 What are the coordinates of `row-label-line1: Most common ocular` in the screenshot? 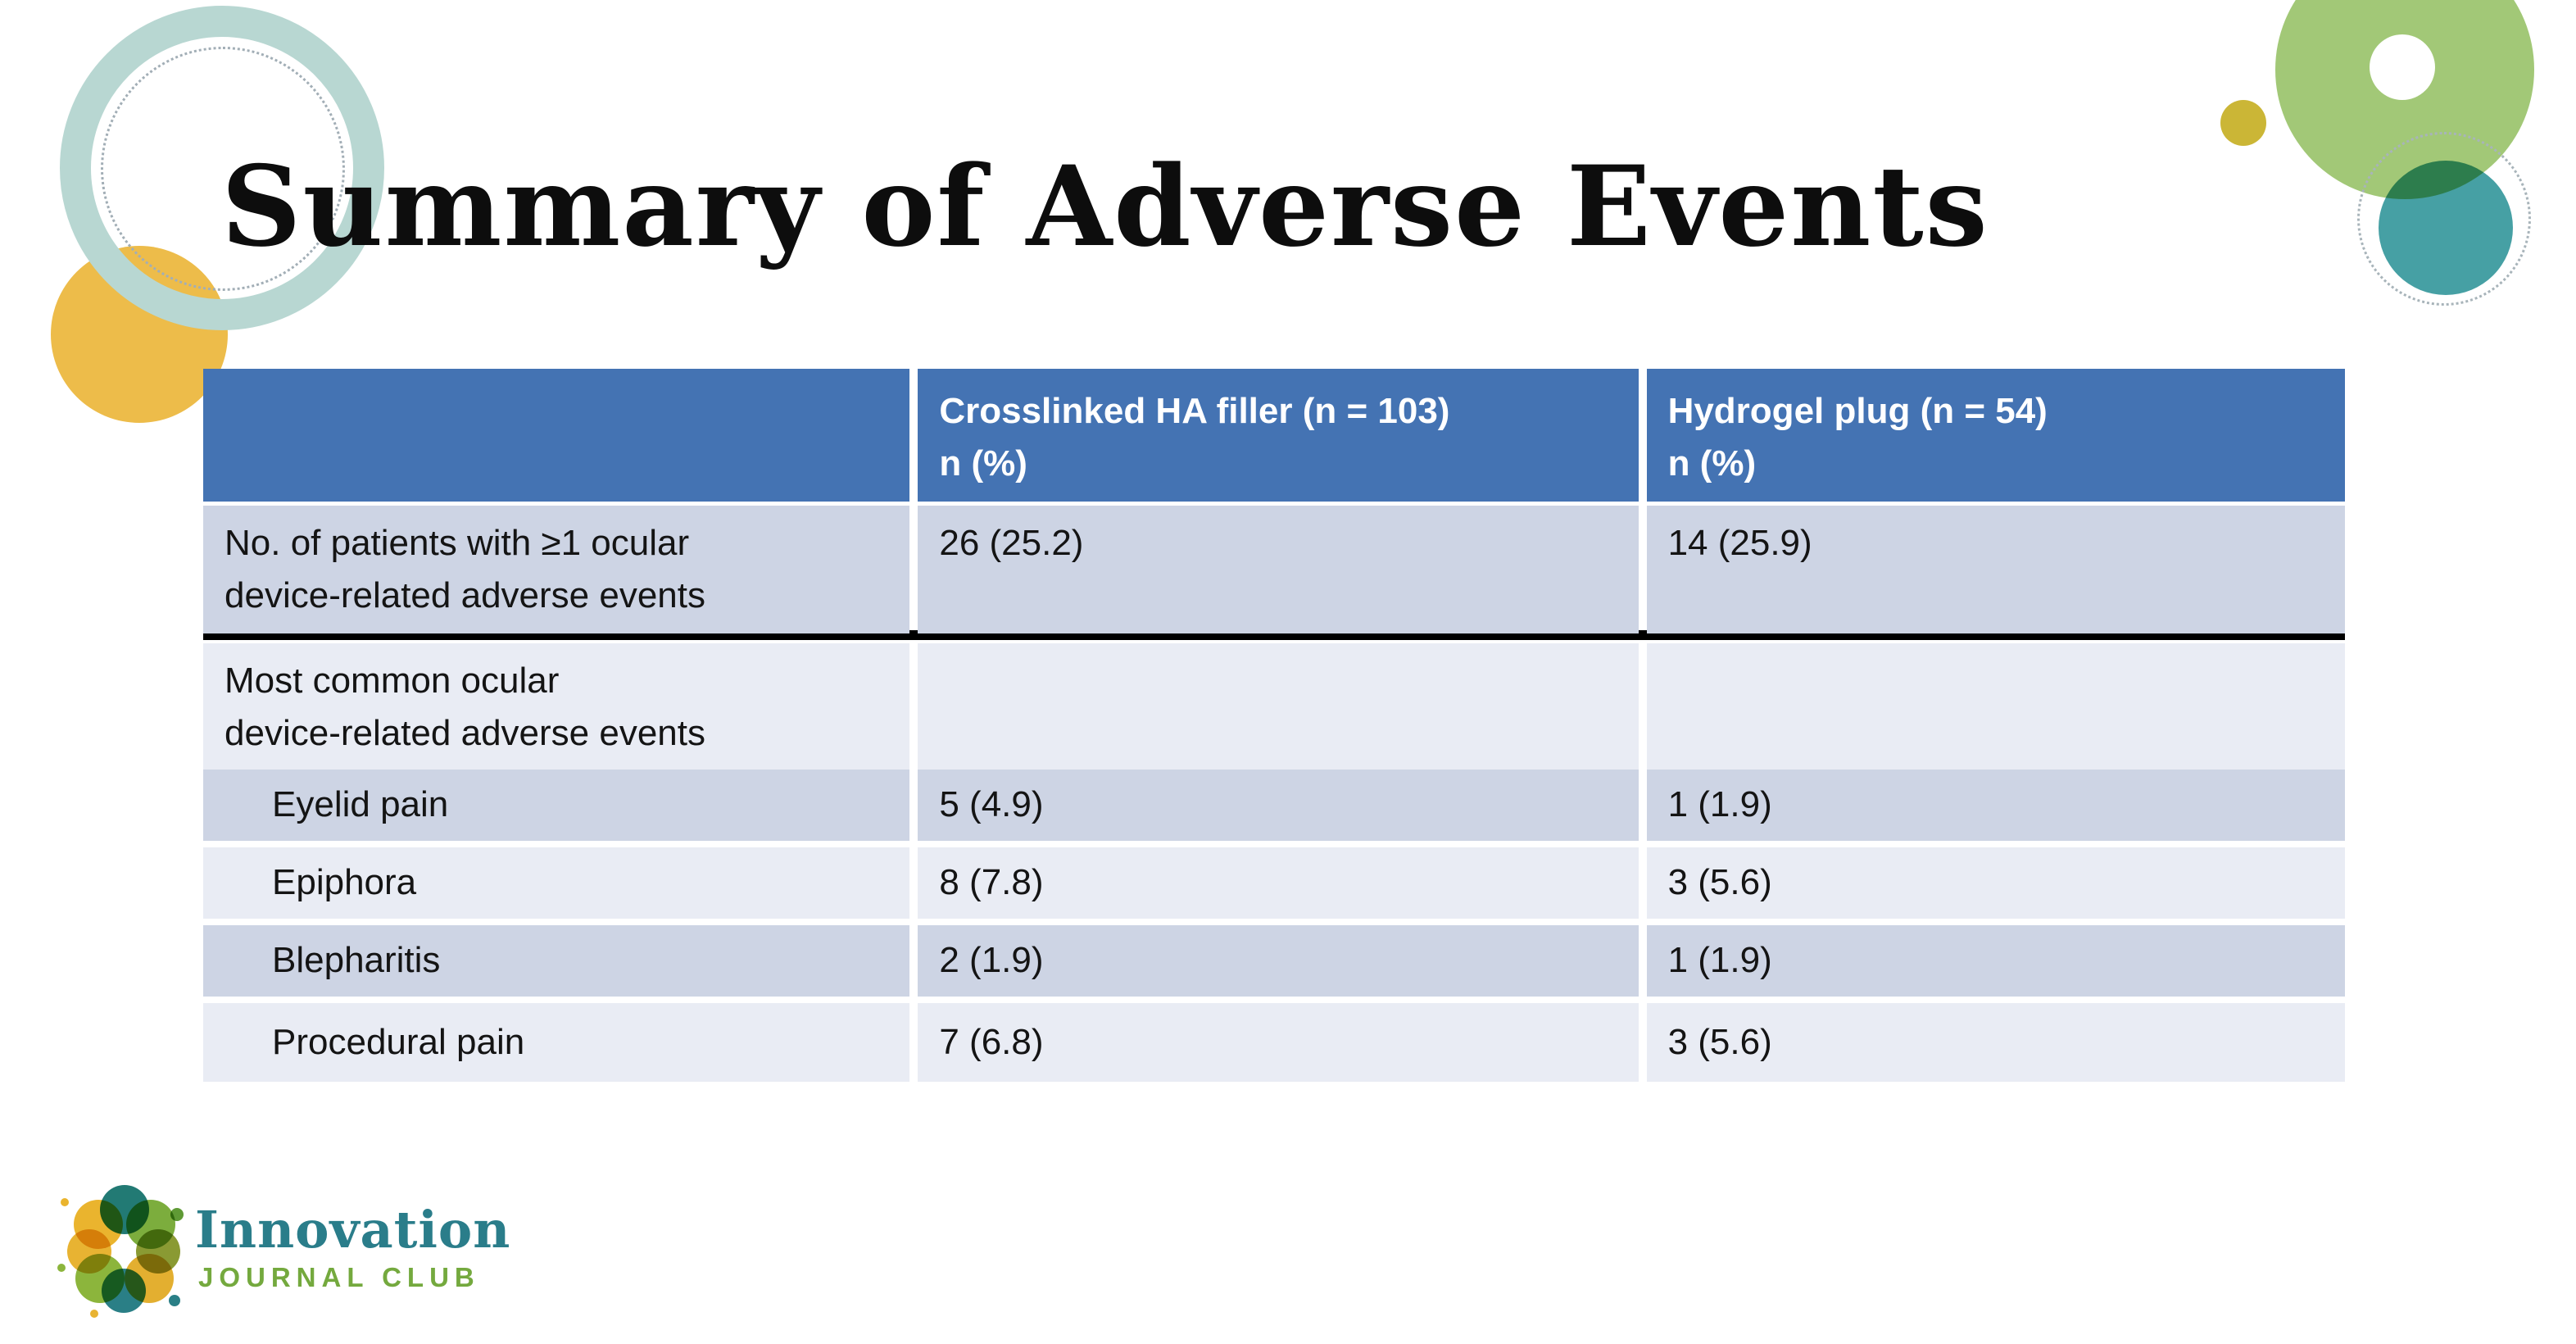 It's located at (392, 681).